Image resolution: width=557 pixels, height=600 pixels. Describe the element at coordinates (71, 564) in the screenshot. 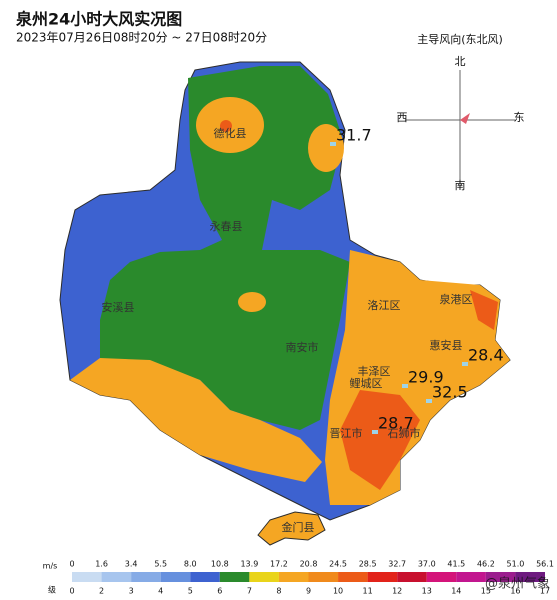

I see `legend-speed: 0` at that location.